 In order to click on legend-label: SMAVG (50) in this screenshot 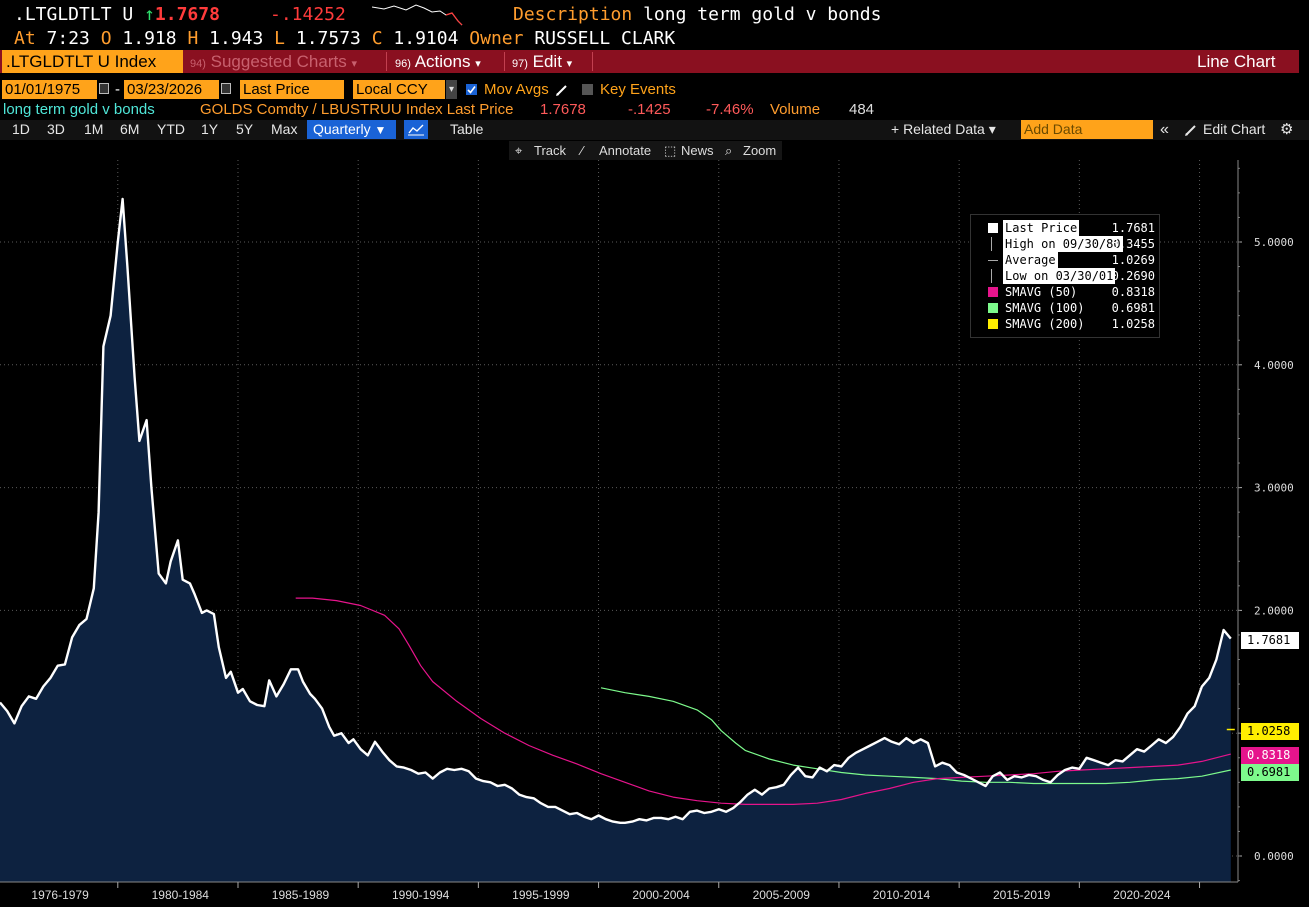, I will do `click(1041, 292)`.